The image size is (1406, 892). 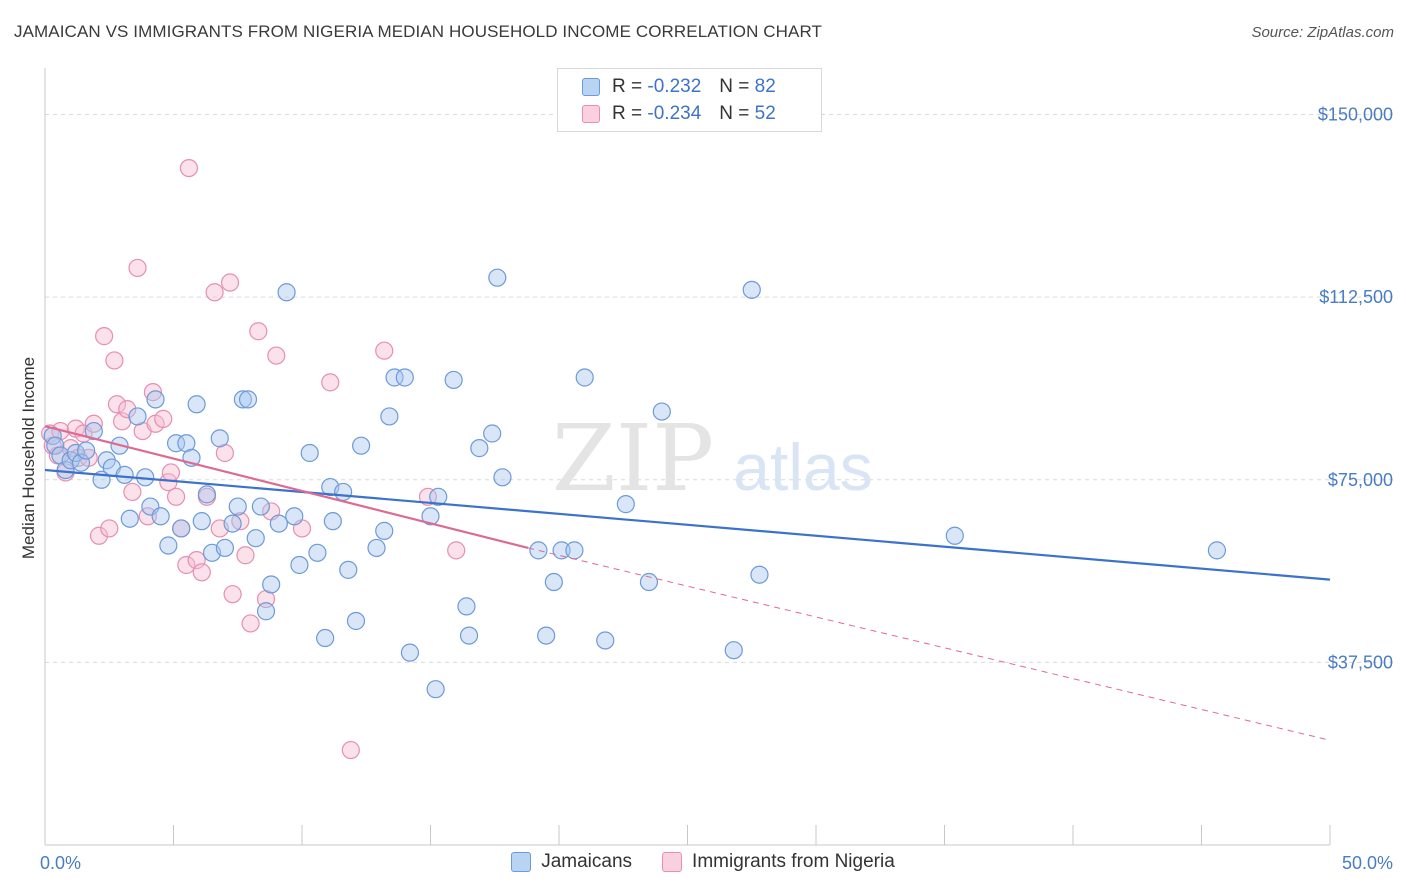 I want to click on legend-item-nigeria: Immigrants from Nigeria, so click(x=778, y=862).